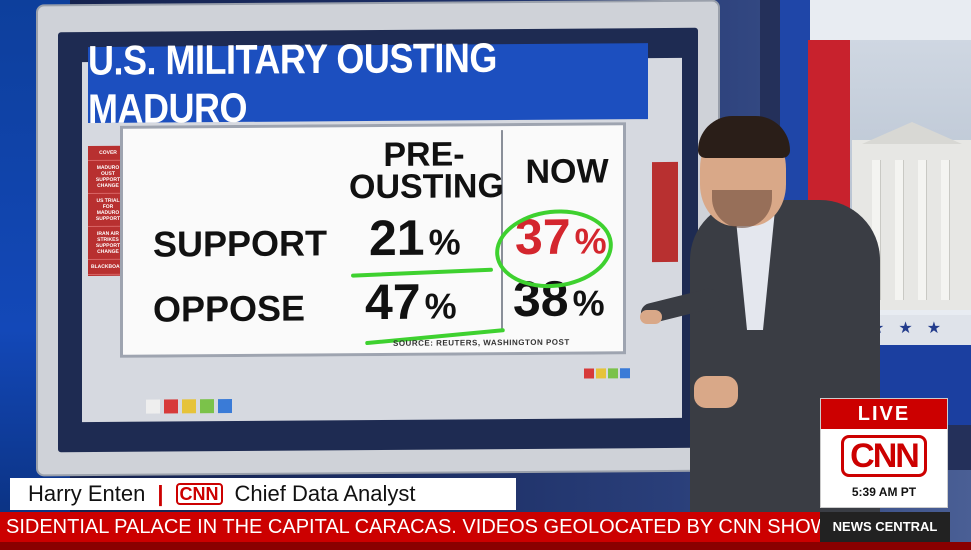 Image resolution: width=971 pixels, height=550 pixels. I want to click on cnn-logo: CNN, so click(884, 456).